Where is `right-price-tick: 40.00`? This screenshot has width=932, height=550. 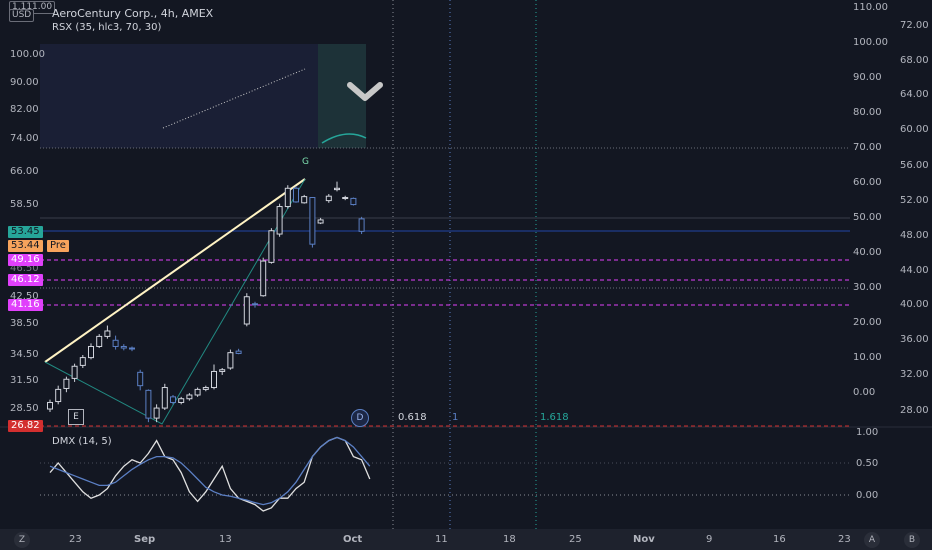
right-price-tick: 40.00 is located at coordinates (914, 304).